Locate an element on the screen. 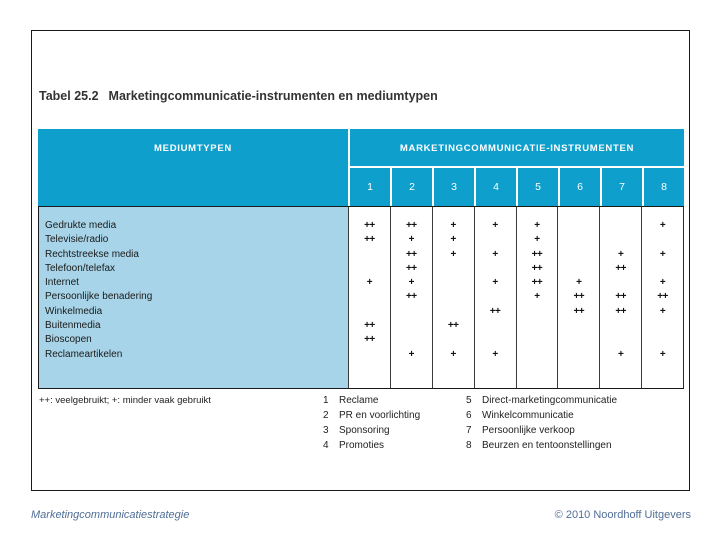 The width and height of the screenshot is (720, 540). instrument-number: 4 is located at coordinates (496, 187).